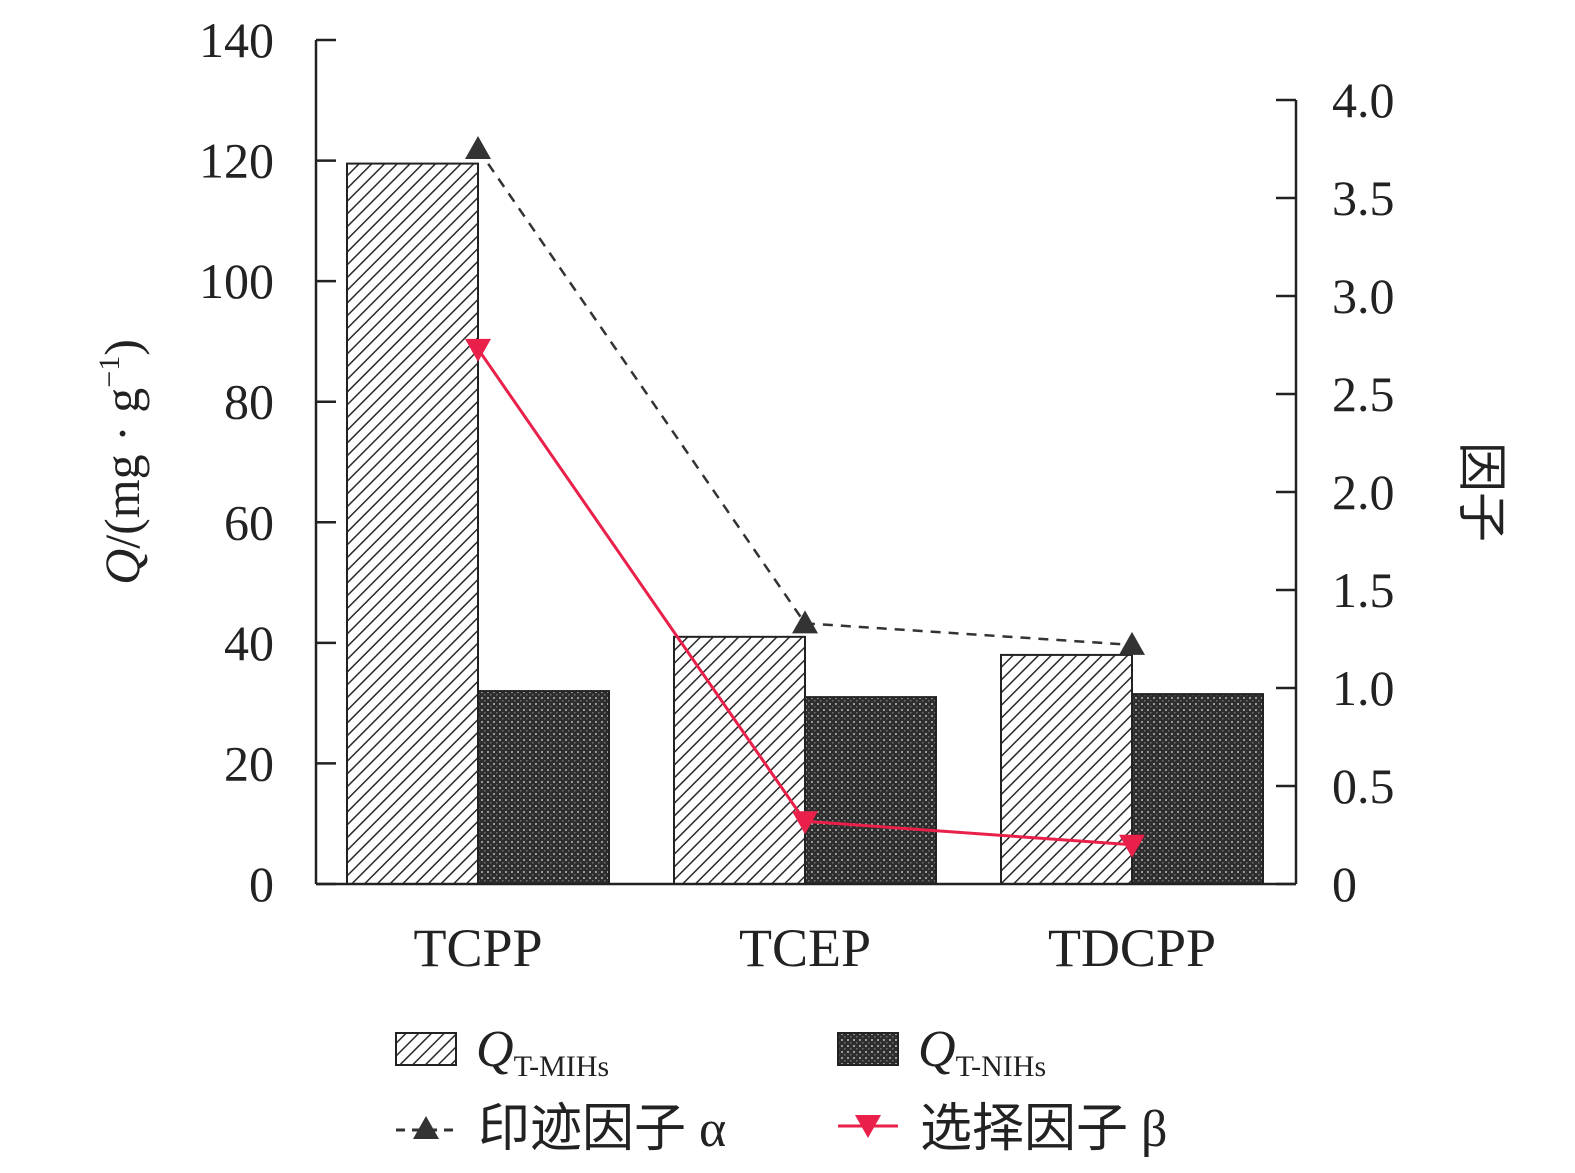  I want to click on legend-t-mihs-q: Q, so click(495, 1049).